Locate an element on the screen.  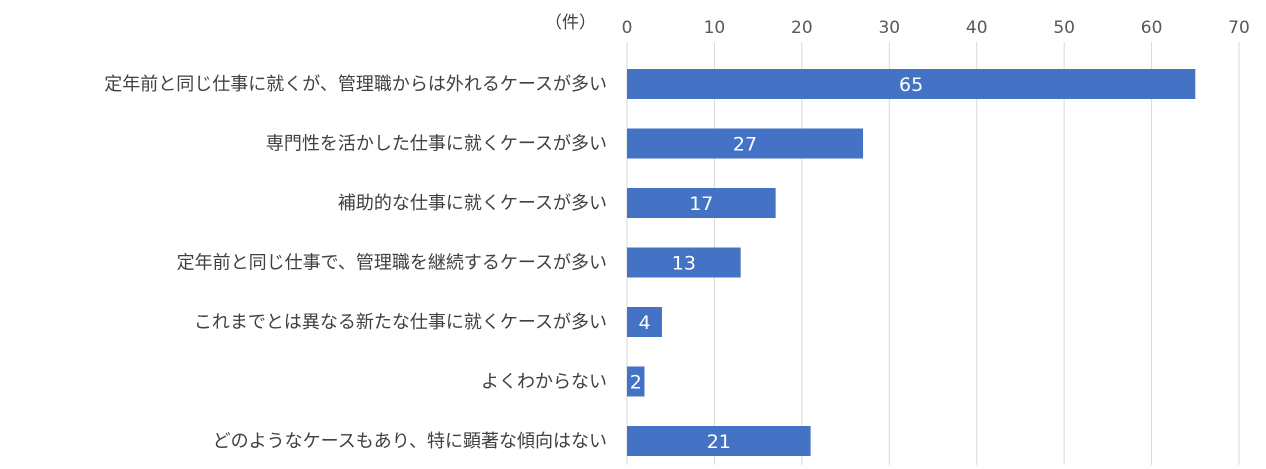
data-label: 65 is located at coordinates (911, 85).